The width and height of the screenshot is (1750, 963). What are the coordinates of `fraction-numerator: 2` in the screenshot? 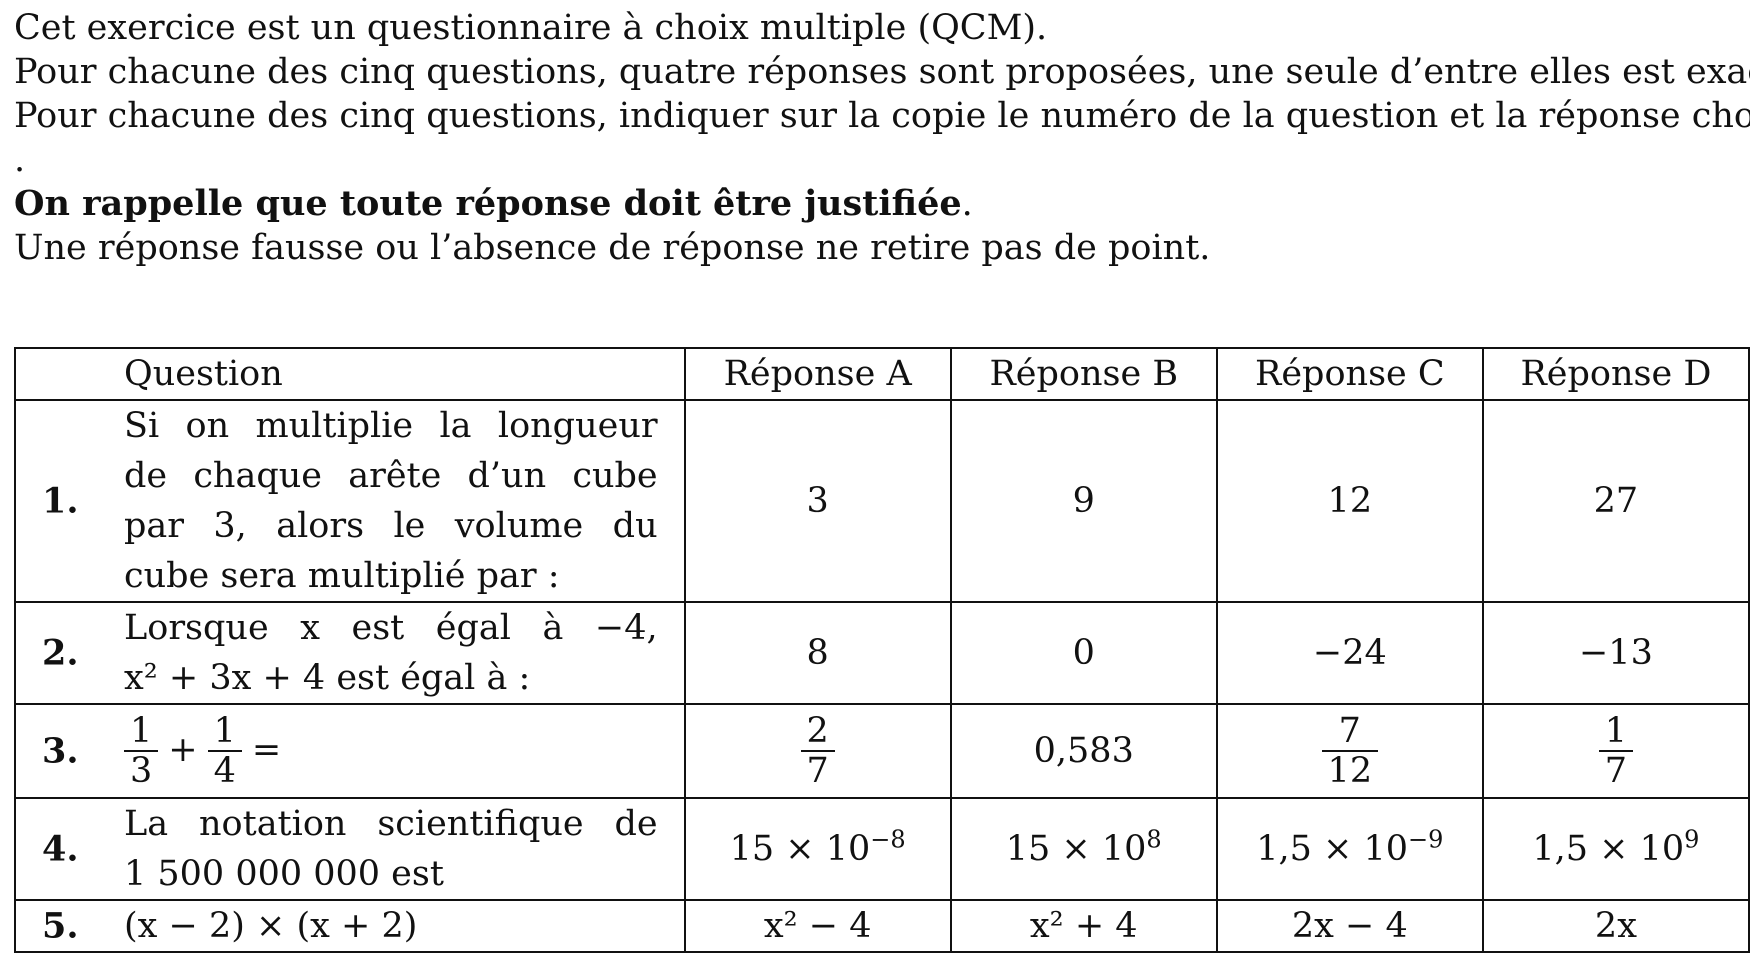 It's located at (817, 731).